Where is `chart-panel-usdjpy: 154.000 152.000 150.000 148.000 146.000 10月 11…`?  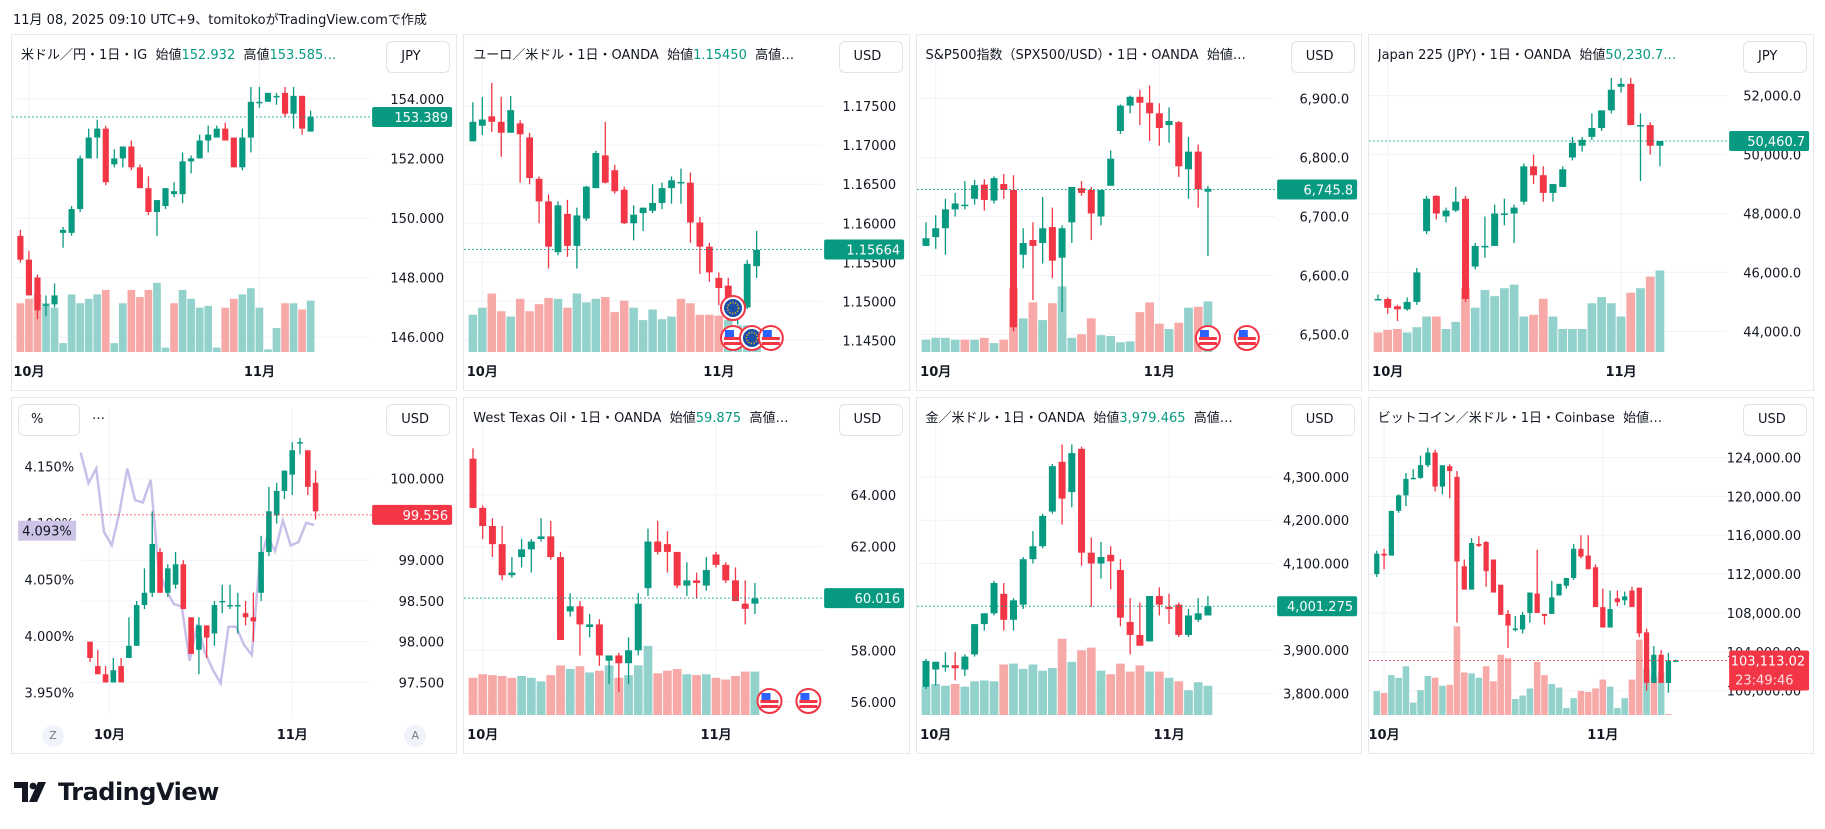
chart-panel-usdjpy: 154.000 152.000 150.000 148.000 146.000 10月 11… is located at coordinates (234, 212).